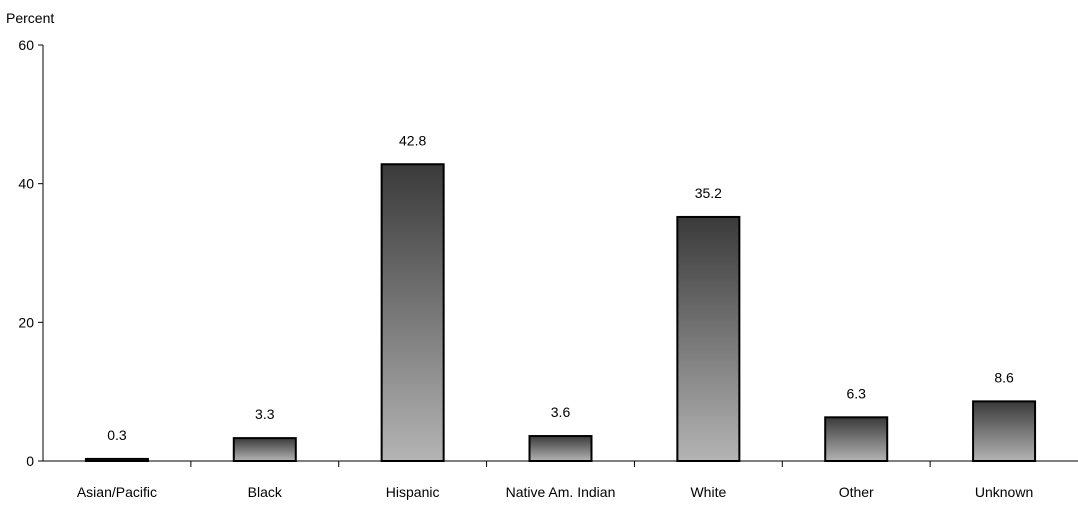 Image resolution: width=1078 pixels, height=506 pixels. I want to click on y-axis: 0 20 40 60, so click(31, 253).